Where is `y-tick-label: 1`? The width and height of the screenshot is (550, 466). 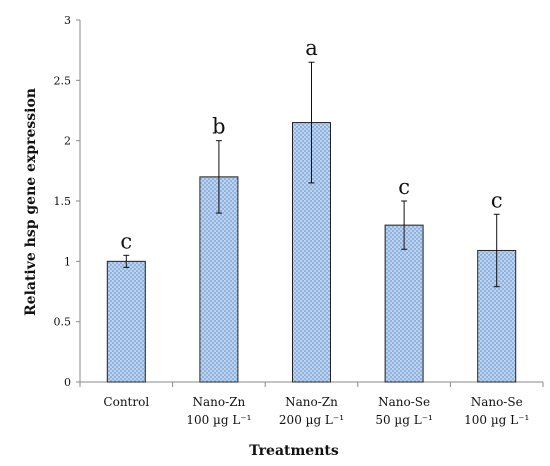 y-tick-label: 1 is located at coordinates (67, 261).